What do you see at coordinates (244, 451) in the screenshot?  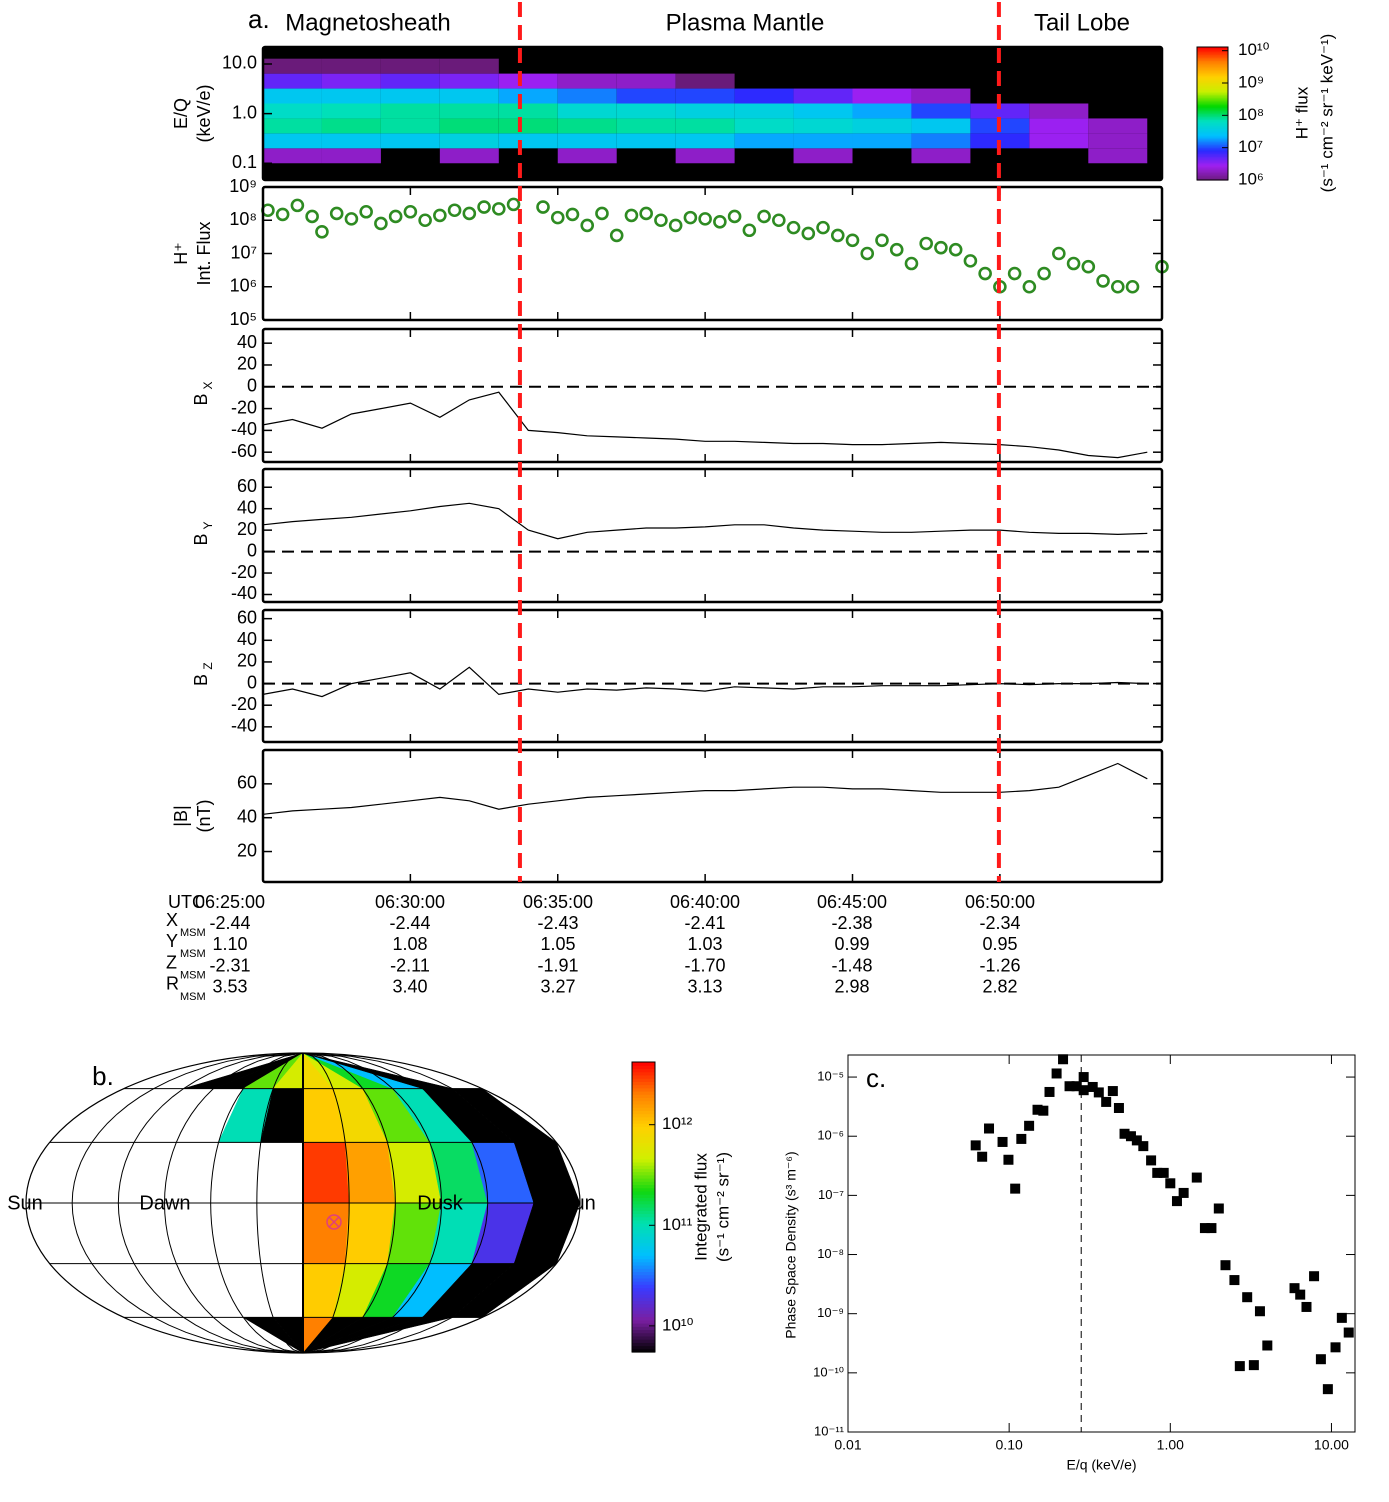 I see `y-tick-label: -60` at bounding box center [244, 451].